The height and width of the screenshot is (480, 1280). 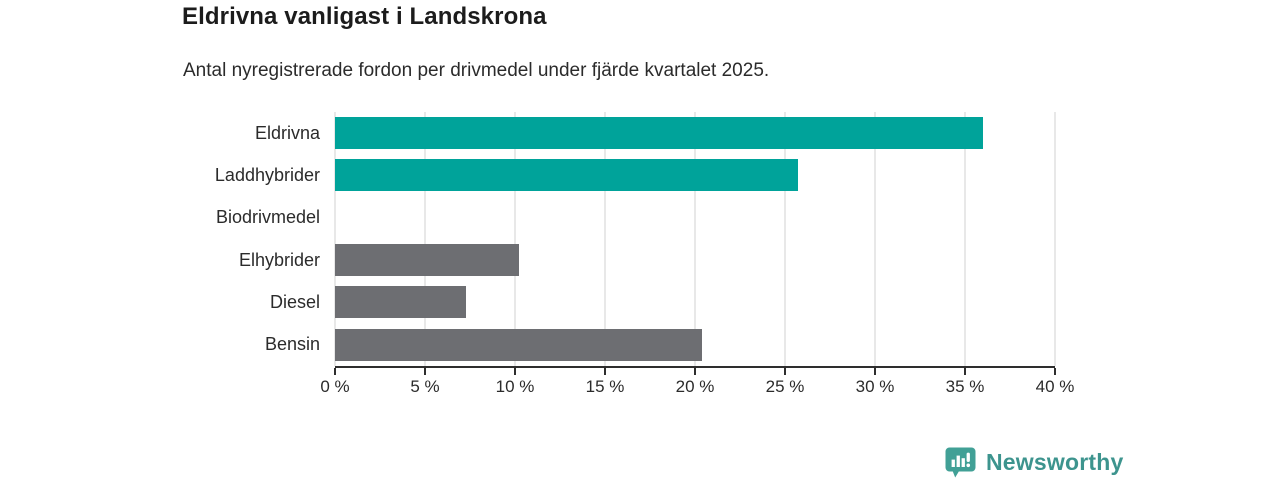 What do you see at coordinates (785, 386) in the screenshot?
I see `x-tick-label-25: 25 %` at bounding box center [785, 386].